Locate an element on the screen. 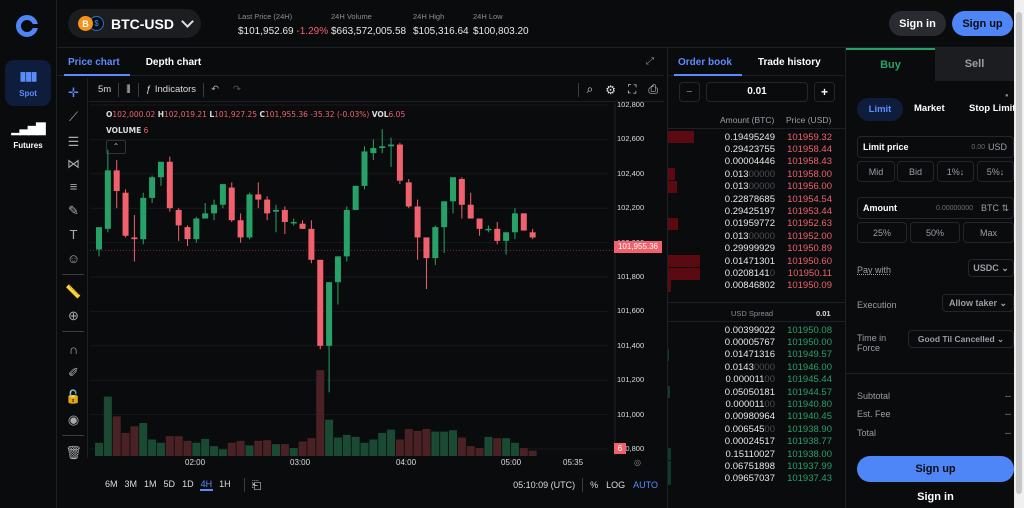 The image size is (1024, 508). lock-drawing-icon: ✐ is located at coordinates (73, 372).